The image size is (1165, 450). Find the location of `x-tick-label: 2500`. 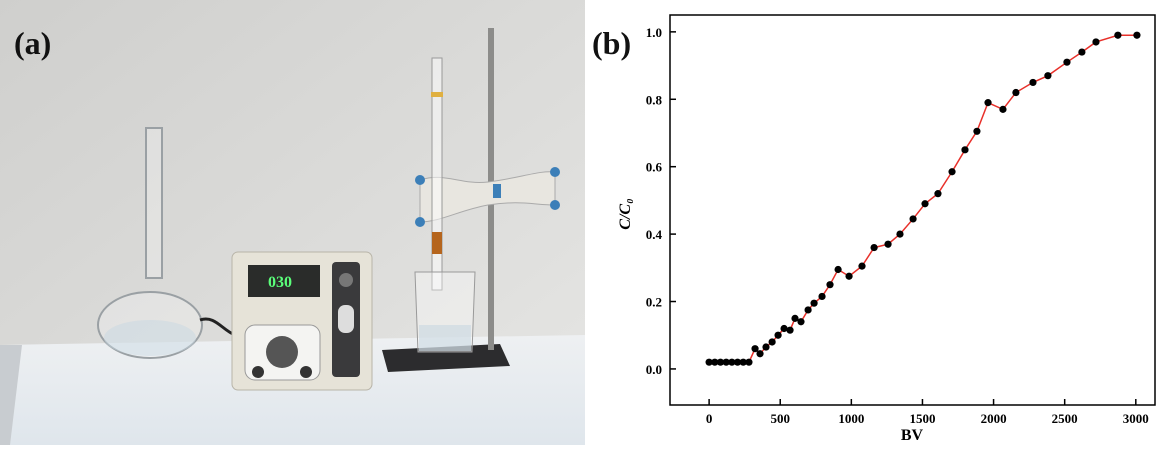

x-tick-label: 2500 is located at coordinates (1065, 418).